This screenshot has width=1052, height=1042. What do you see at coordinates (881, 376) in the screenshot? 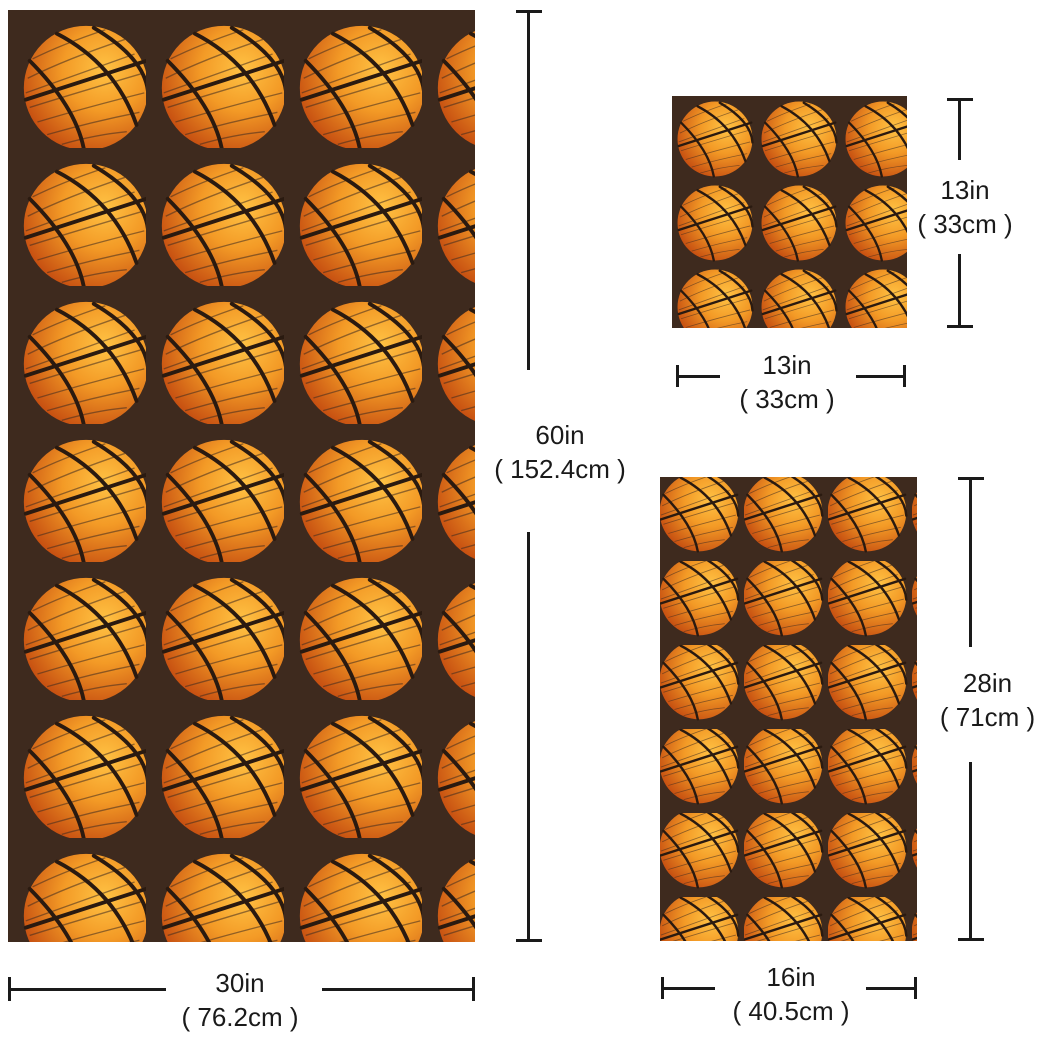
I see `washcloth-width-line-right` at bounding box center [881, 376].